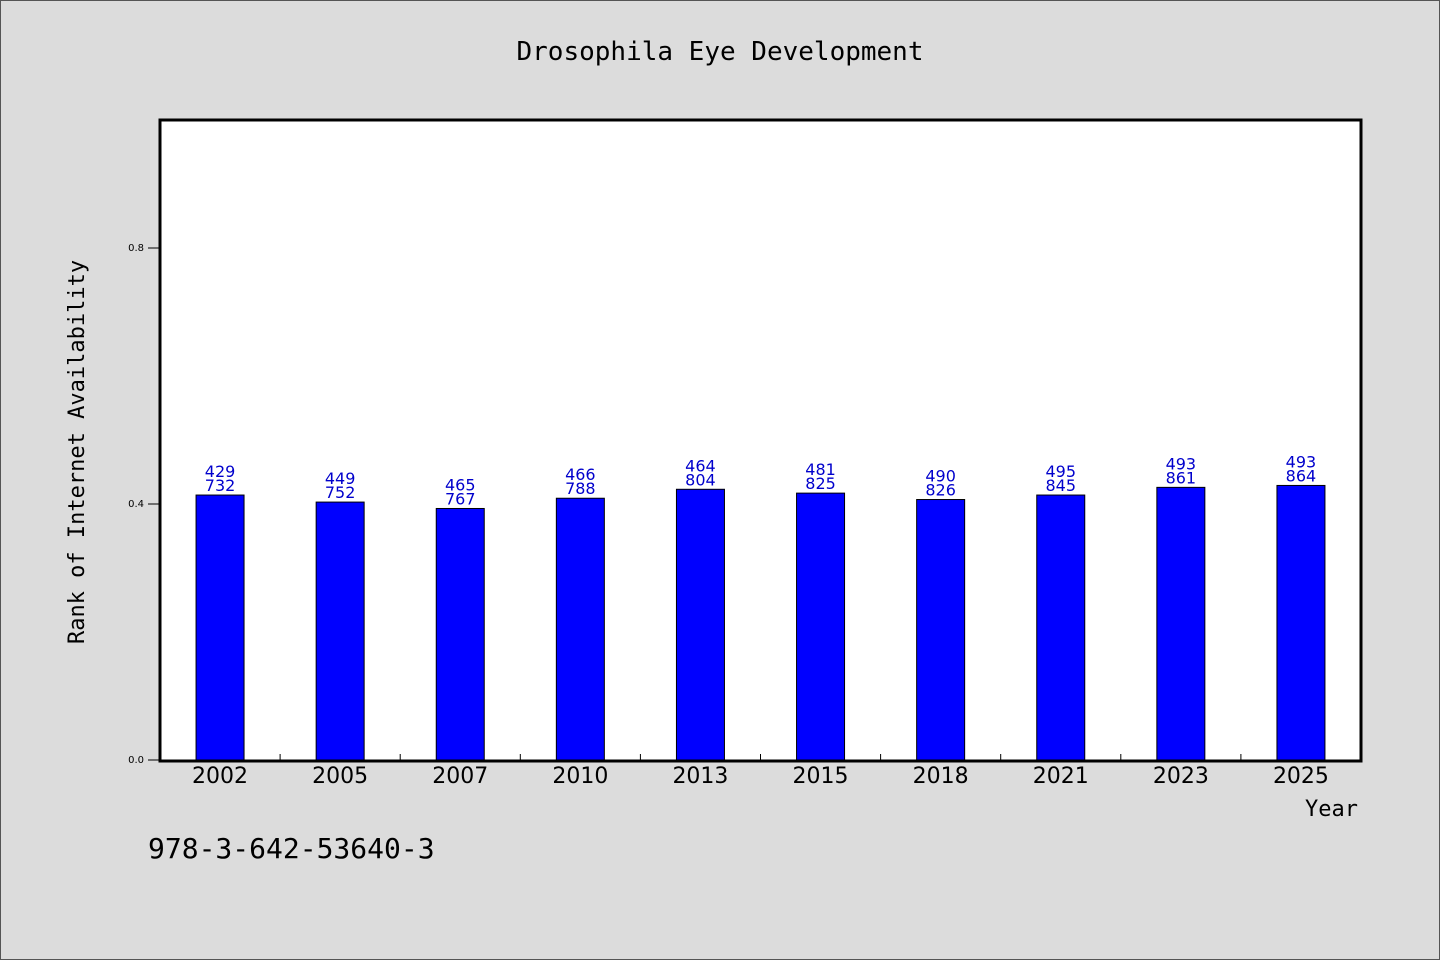  What do you see at coordinates (460, 634) in the screenshot?
I see `bar-2007` at bounding box center [460, 634].